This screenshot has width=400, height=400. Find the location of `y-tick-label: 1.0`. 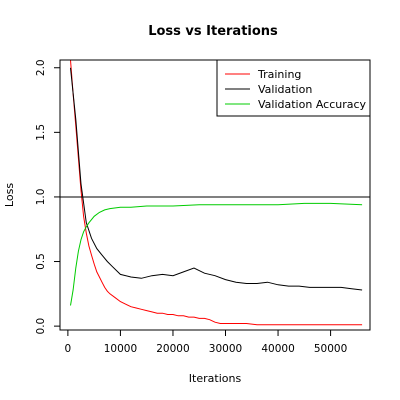

y-tick-label: 1.0 is located at coordinates (41, 197).